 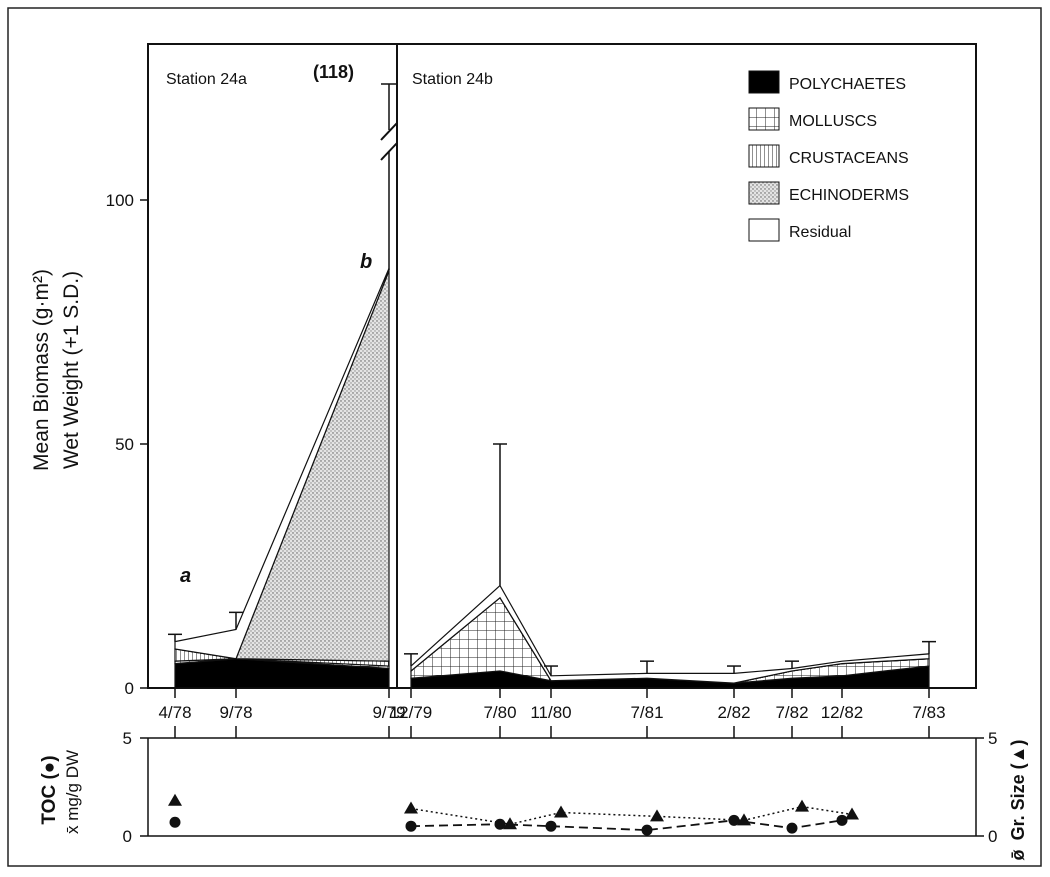 What do you see at coordinates (72, 792) in the screenshot?
I see `toc-units-label: x̄ mg/g DW` at bounding box center [72, 792].